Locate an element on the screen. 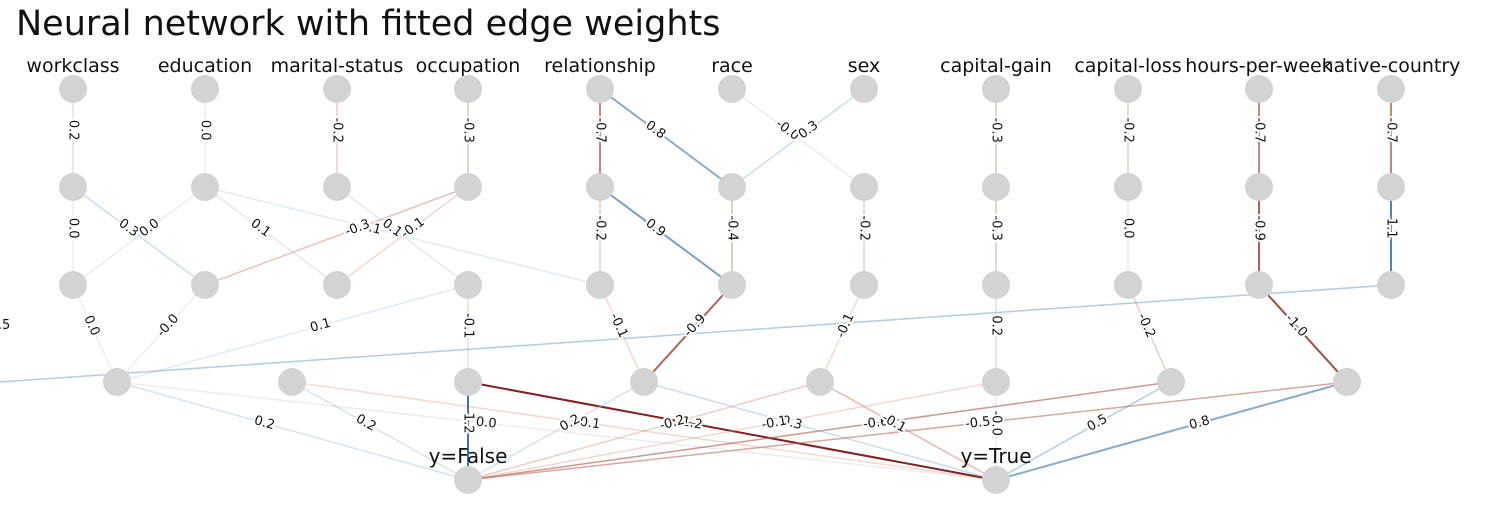 The height and width of the screenshot is (520, 1492). input-feature-label: capital-loss is located at coordinates (1127, 66).